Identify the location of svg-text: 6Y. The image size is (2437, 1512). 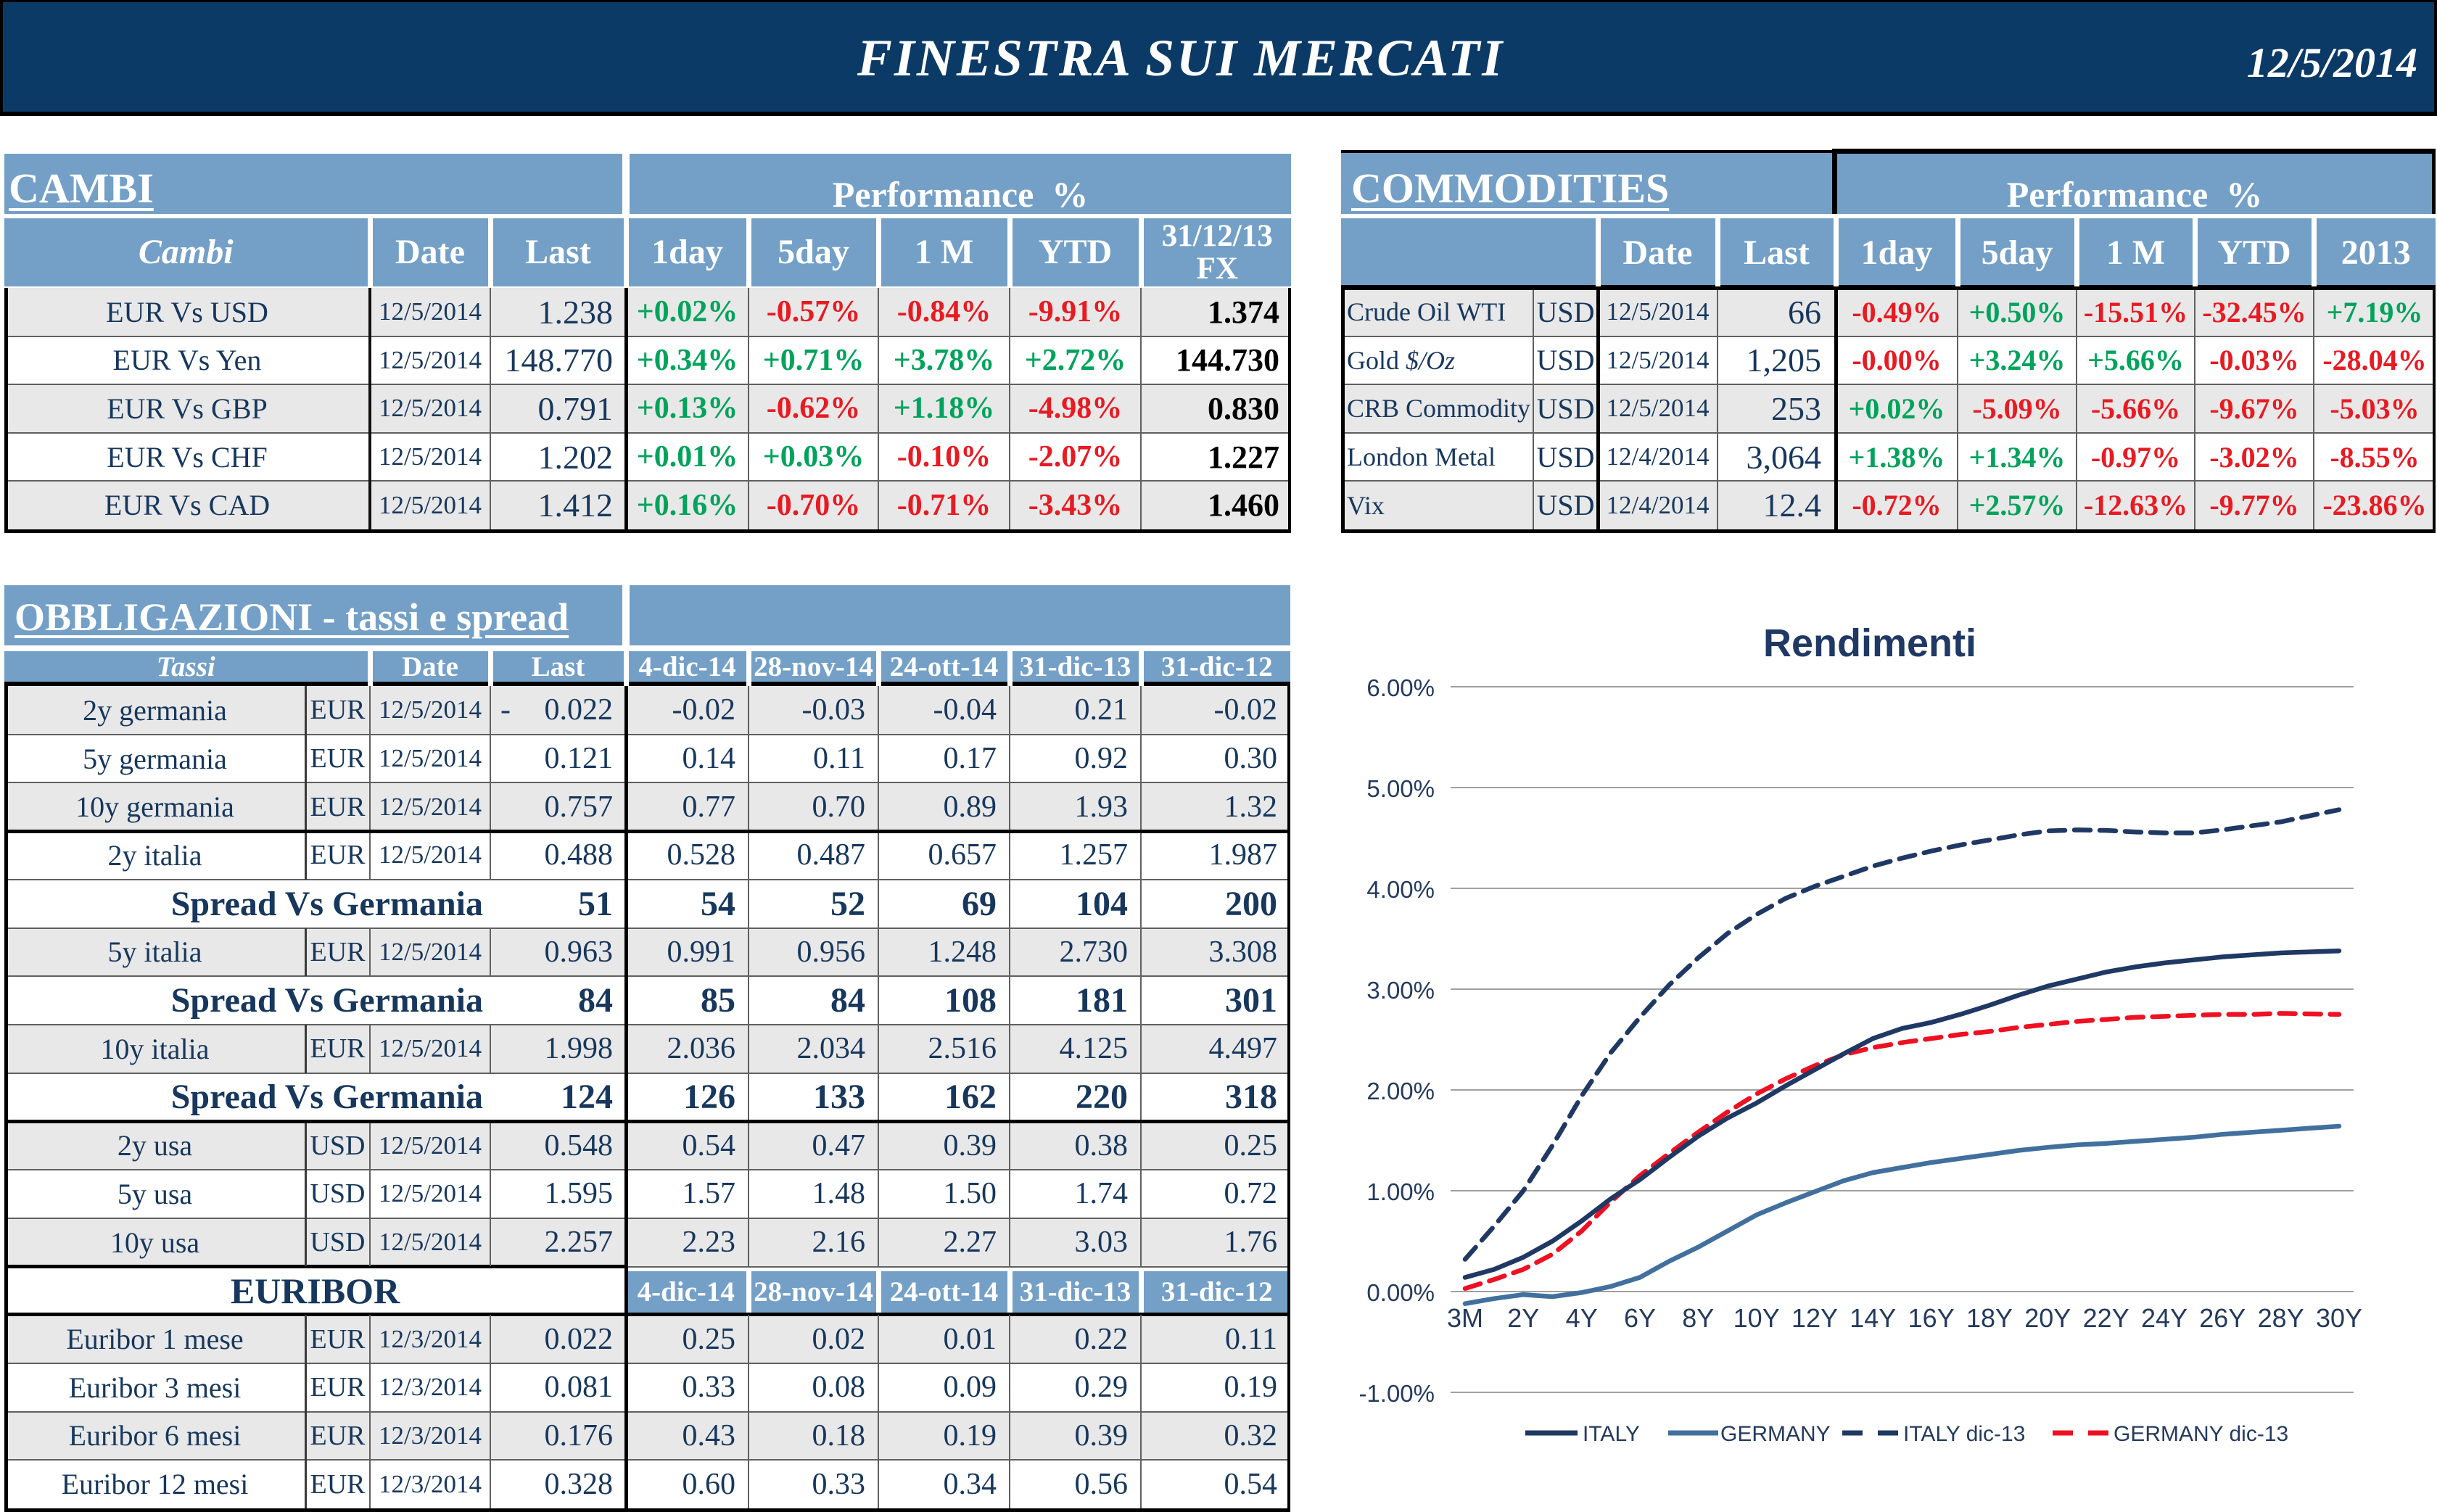
(1640, 1318).